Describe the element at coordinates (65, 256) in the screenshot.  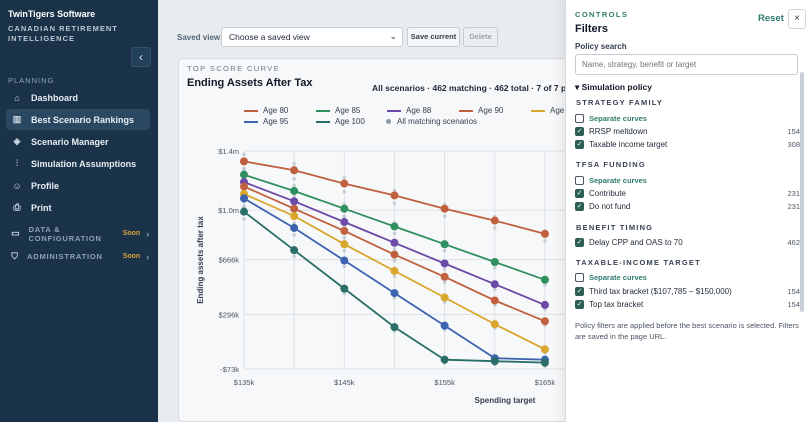
I see `sidebar-group-label: ADMINISTRATION` at that location.